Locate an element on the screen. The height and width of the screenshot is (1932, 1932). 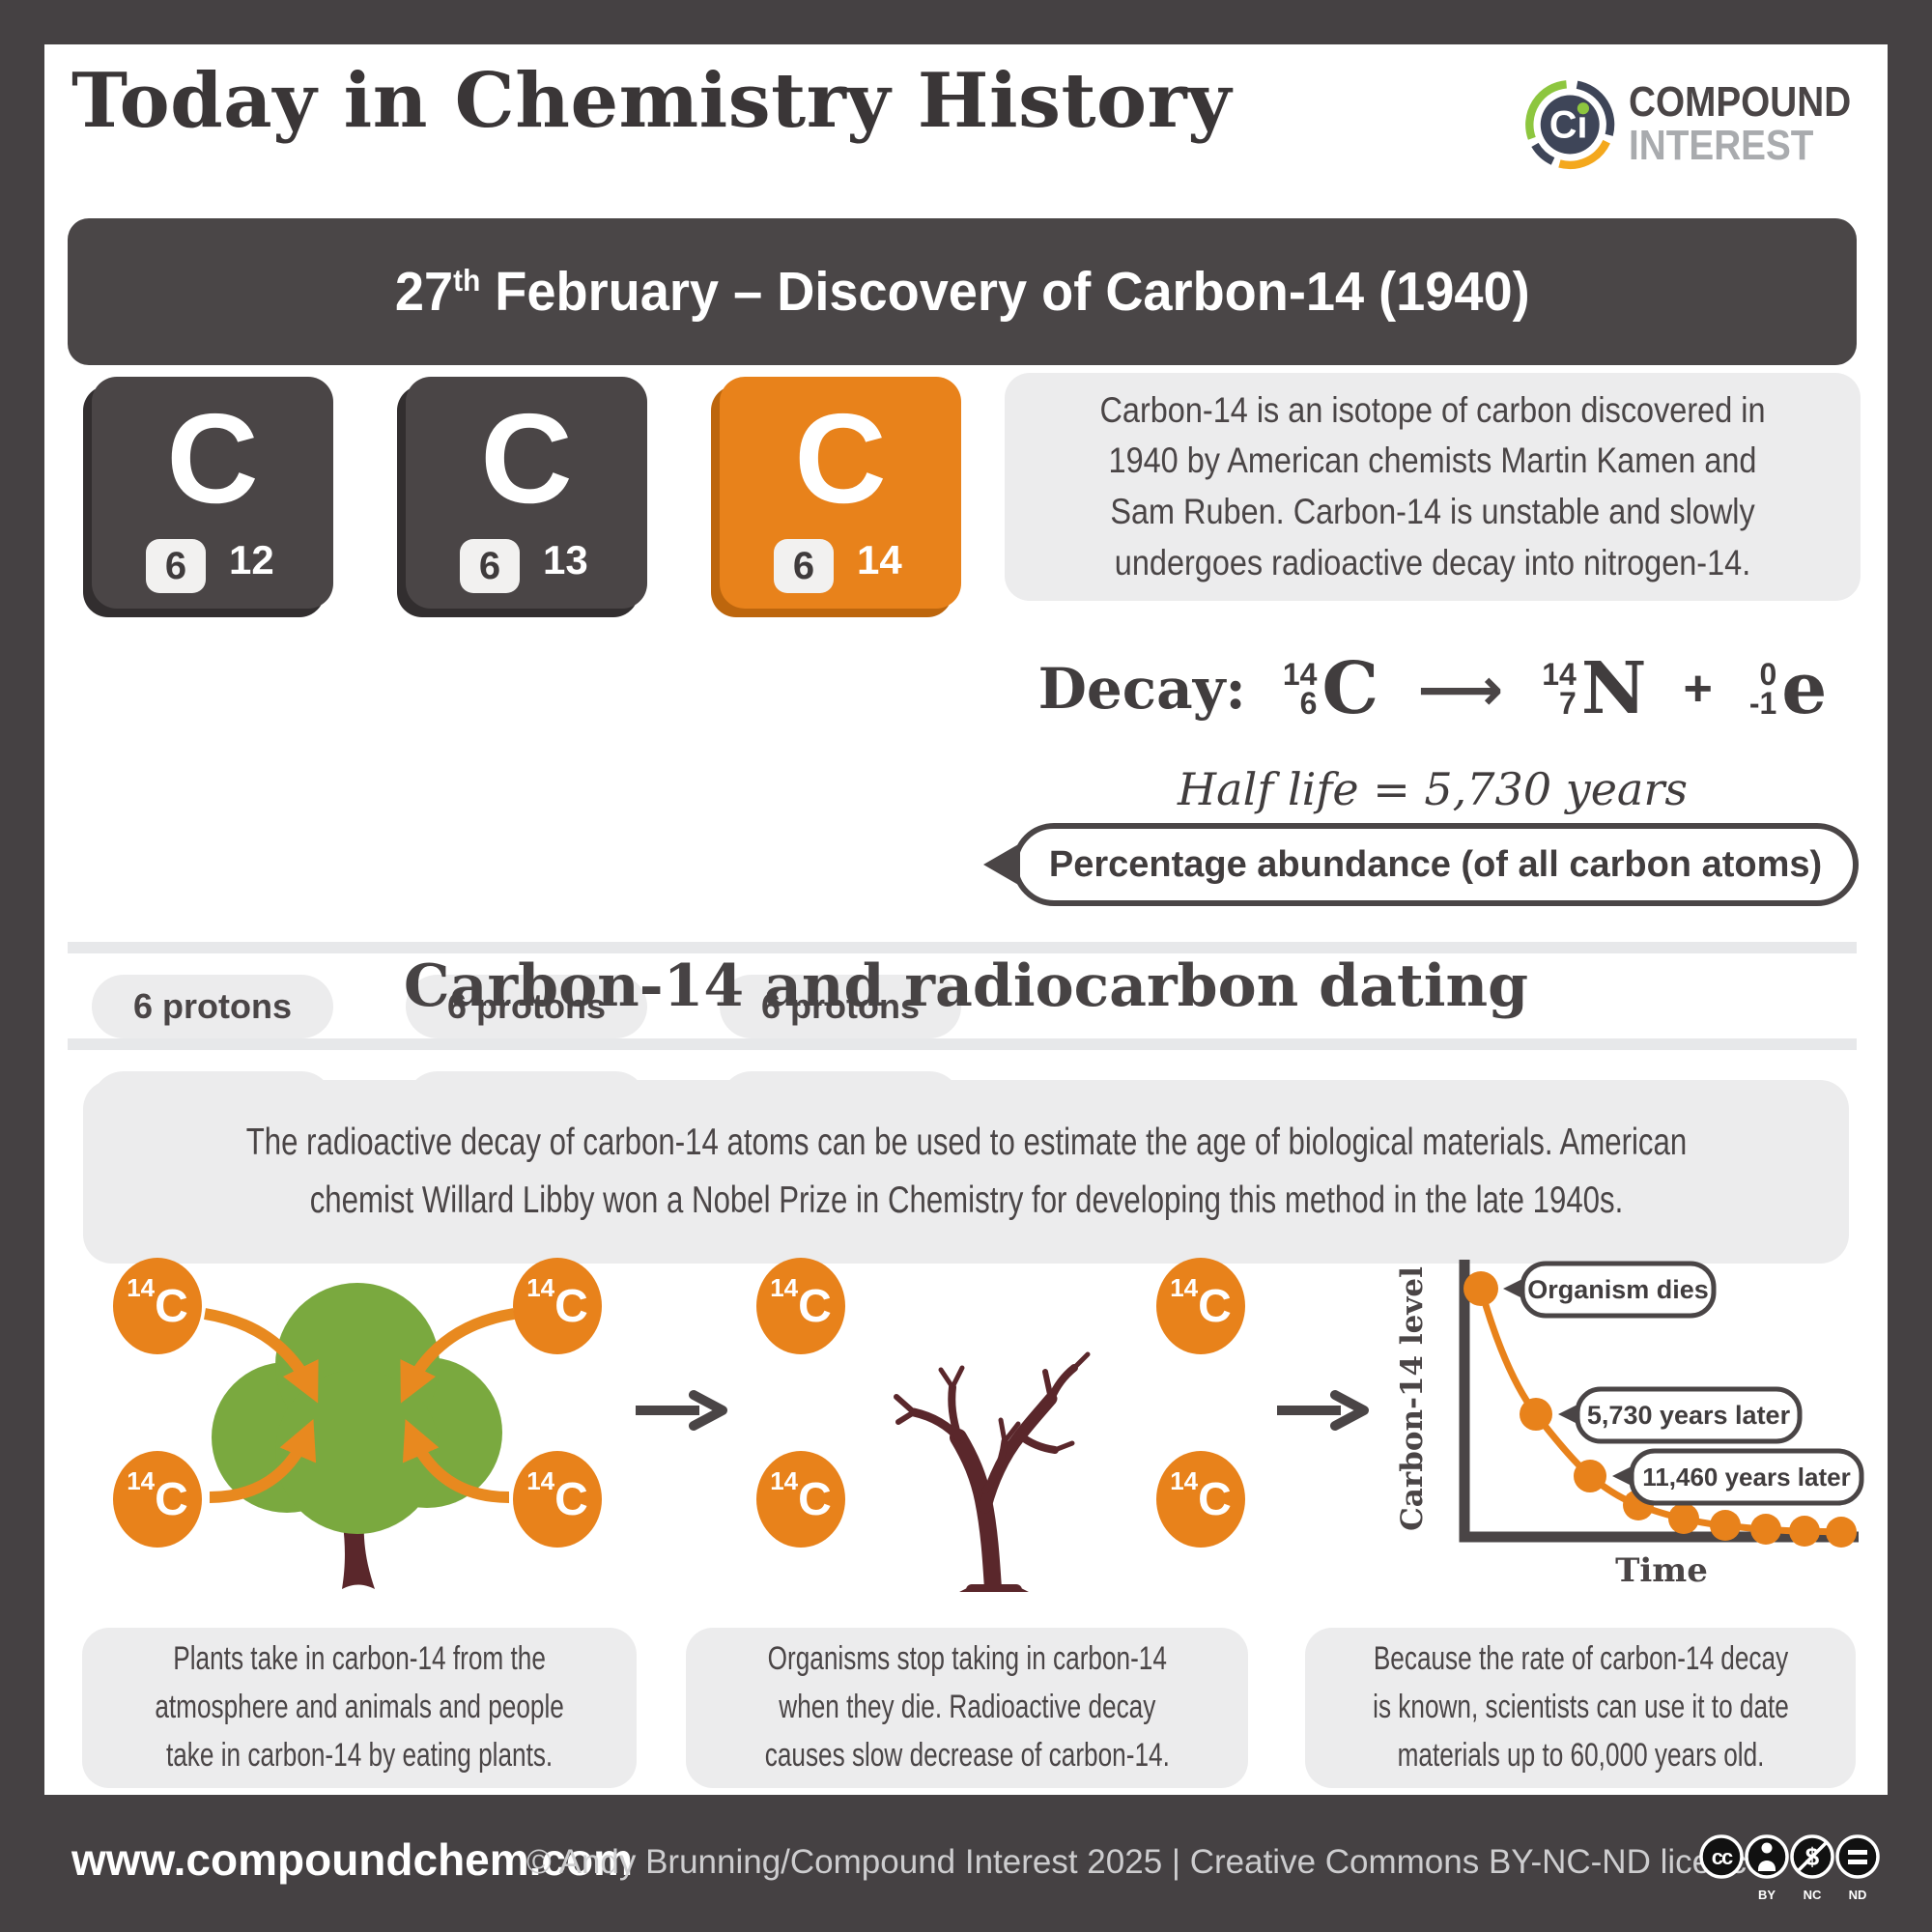
c14-number: 6 is located at coordinates (1308, 703).